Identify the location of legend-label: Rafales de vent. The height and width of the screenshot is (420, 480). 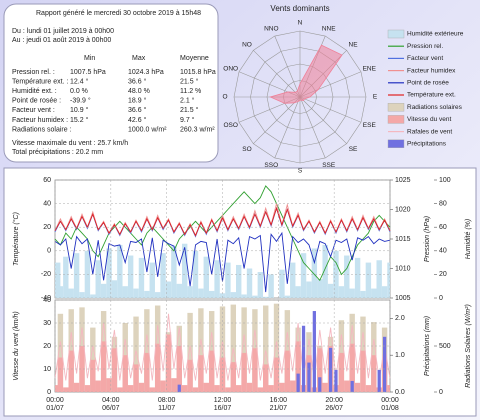
(429, 131).